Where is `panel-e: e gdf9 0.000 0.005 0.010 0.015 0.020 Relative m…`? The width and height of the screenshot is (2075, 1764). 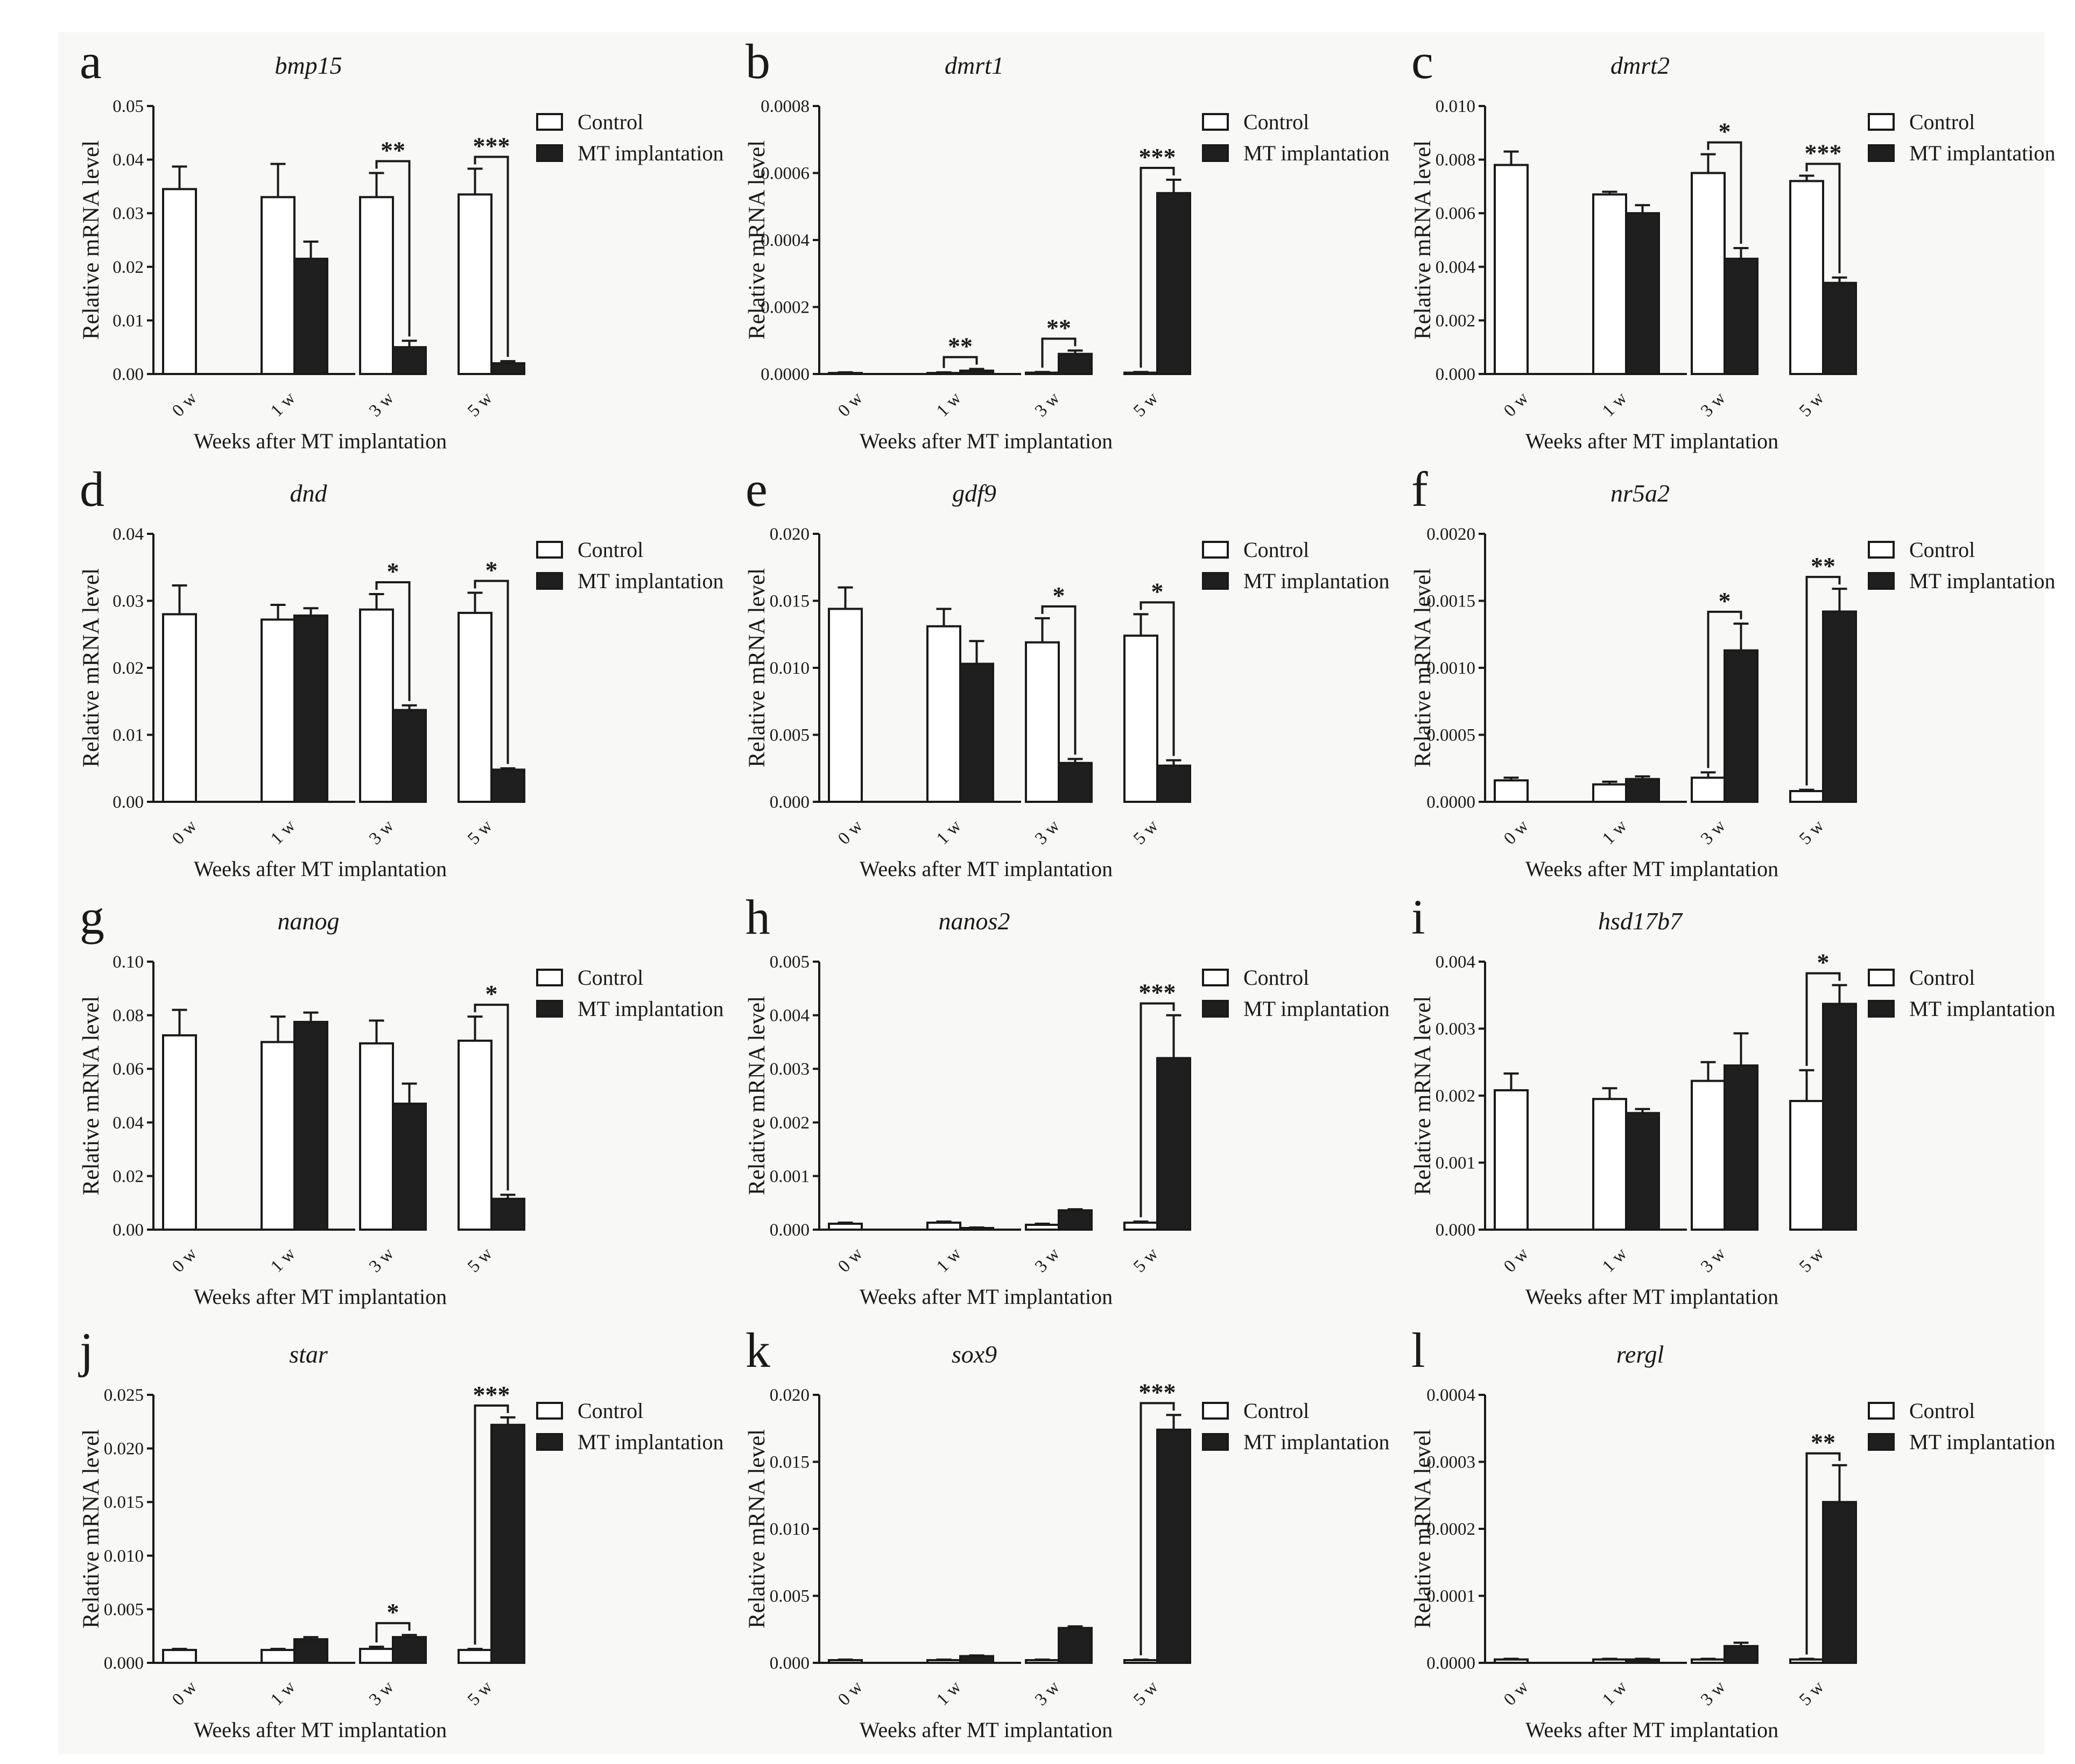
panel-e: e gdf9 0.000 0.005 0.010 0.015 0.020 Relative m… is located at coordinates (1066, 671).